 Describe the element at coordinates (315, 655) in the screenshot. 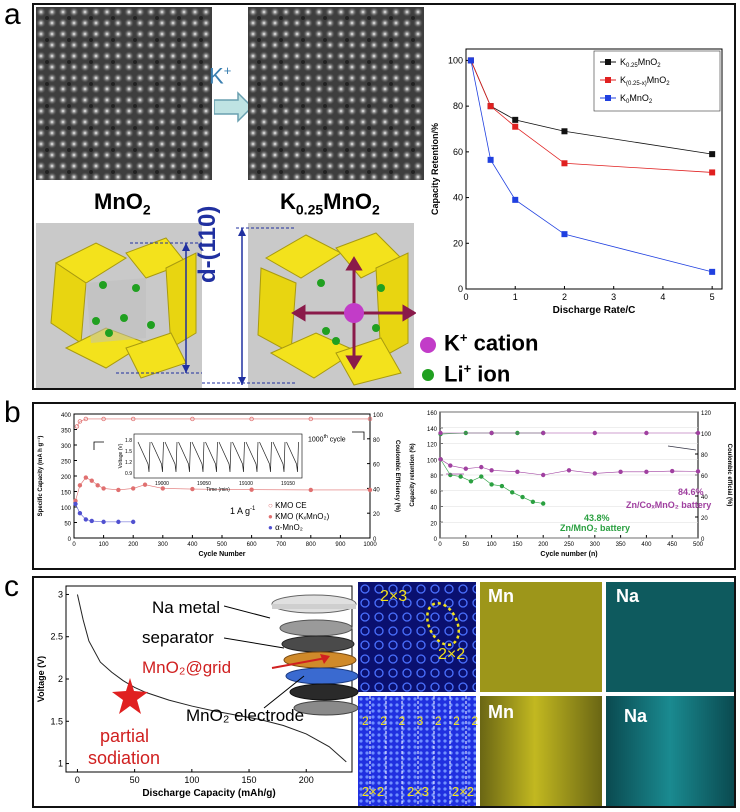

I see `battery-stack` at that location.